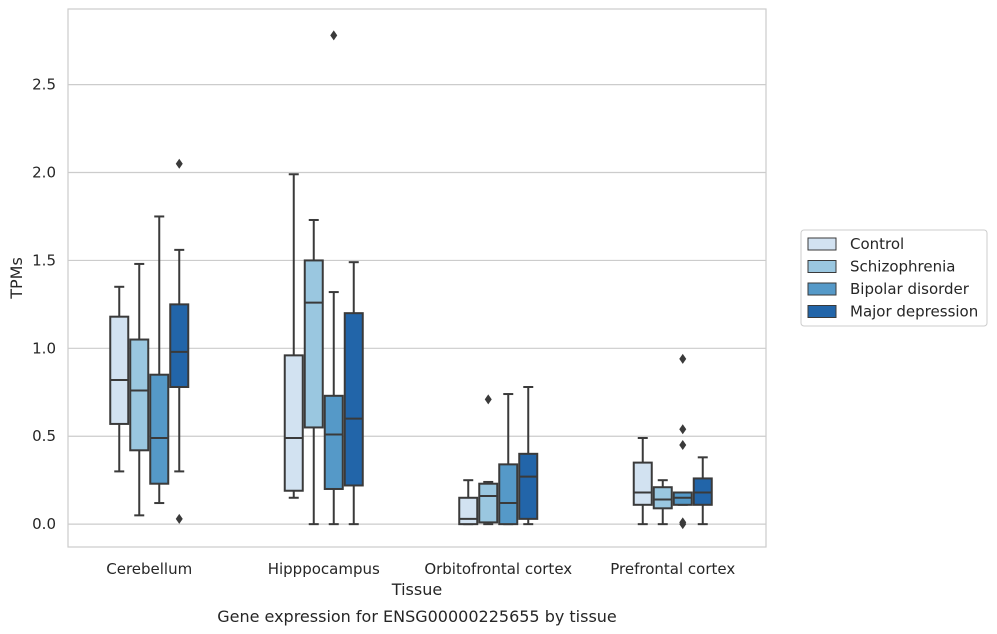 This screenshot has height=634, width=997. Describe the element at coordinates (44, 260) in the screenshot. I see `y-tick-label: 1.5` at that location.